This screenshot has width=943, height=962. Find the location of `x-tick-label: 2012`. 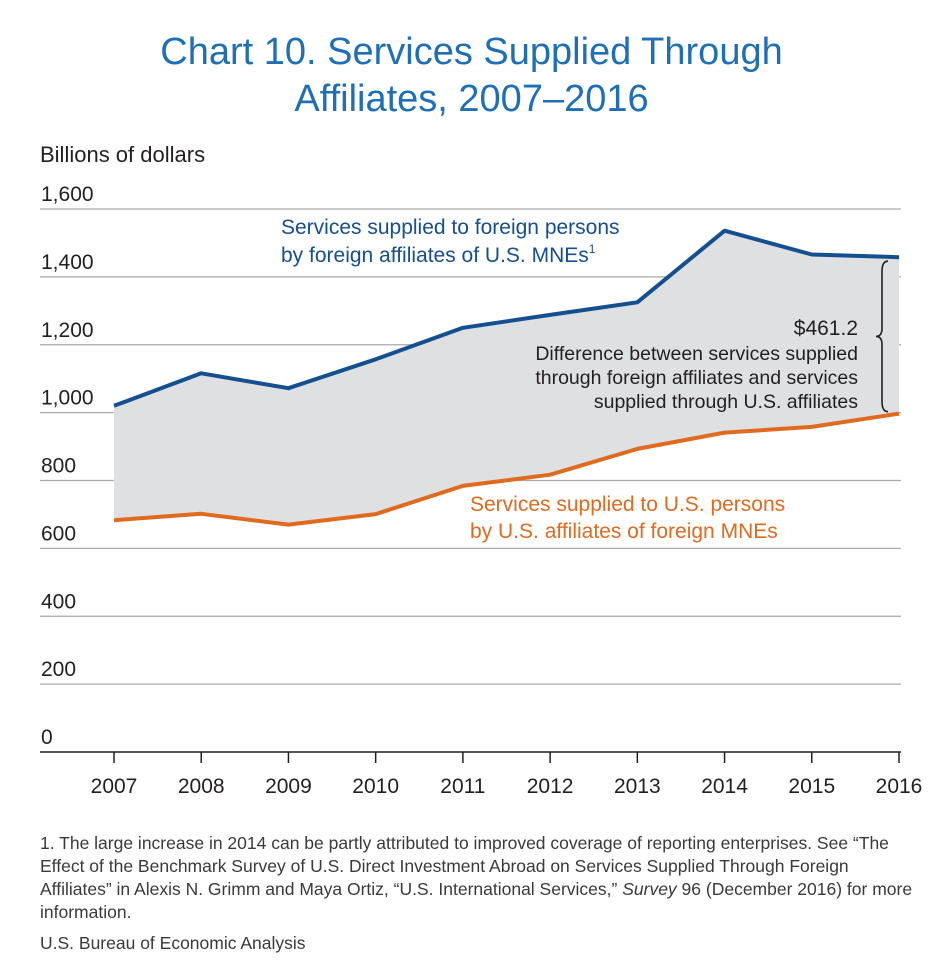

x-tick-label: 2012 is located at coordinates (550, 786).